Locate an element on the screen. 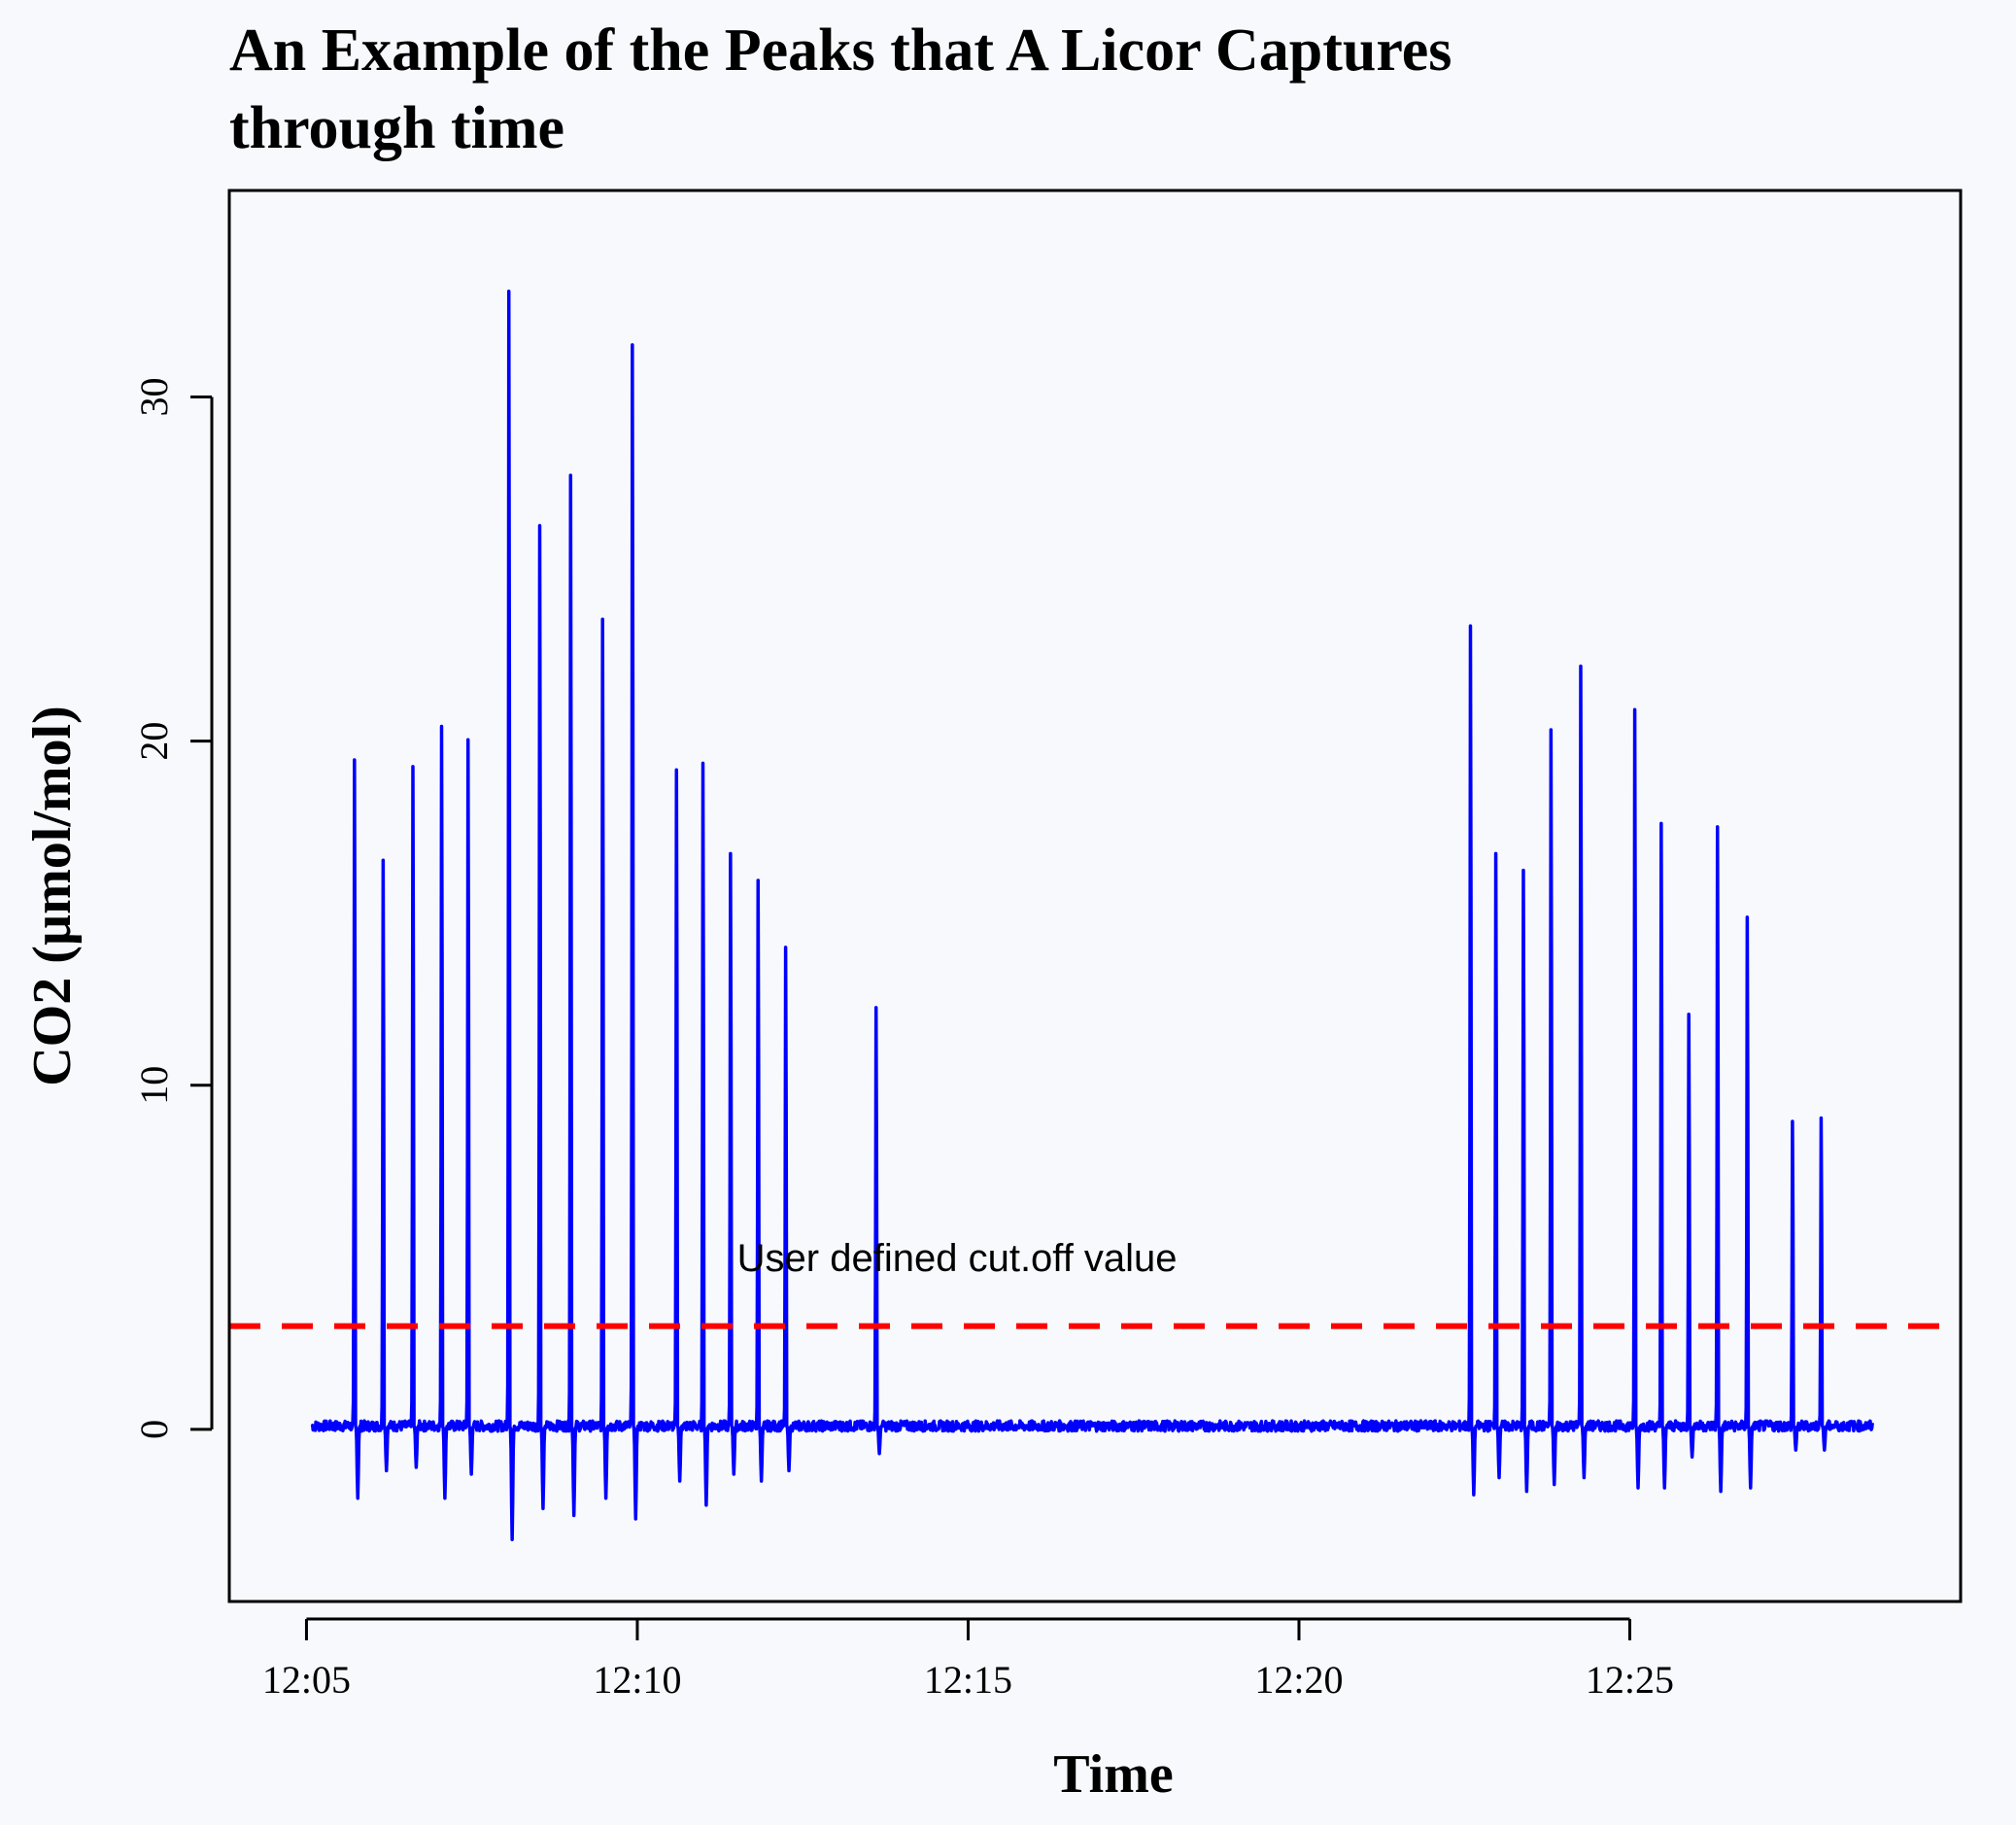 The image size is (2016, 1825). chart-title-line-2: through time is located at coordinates (397, 128).